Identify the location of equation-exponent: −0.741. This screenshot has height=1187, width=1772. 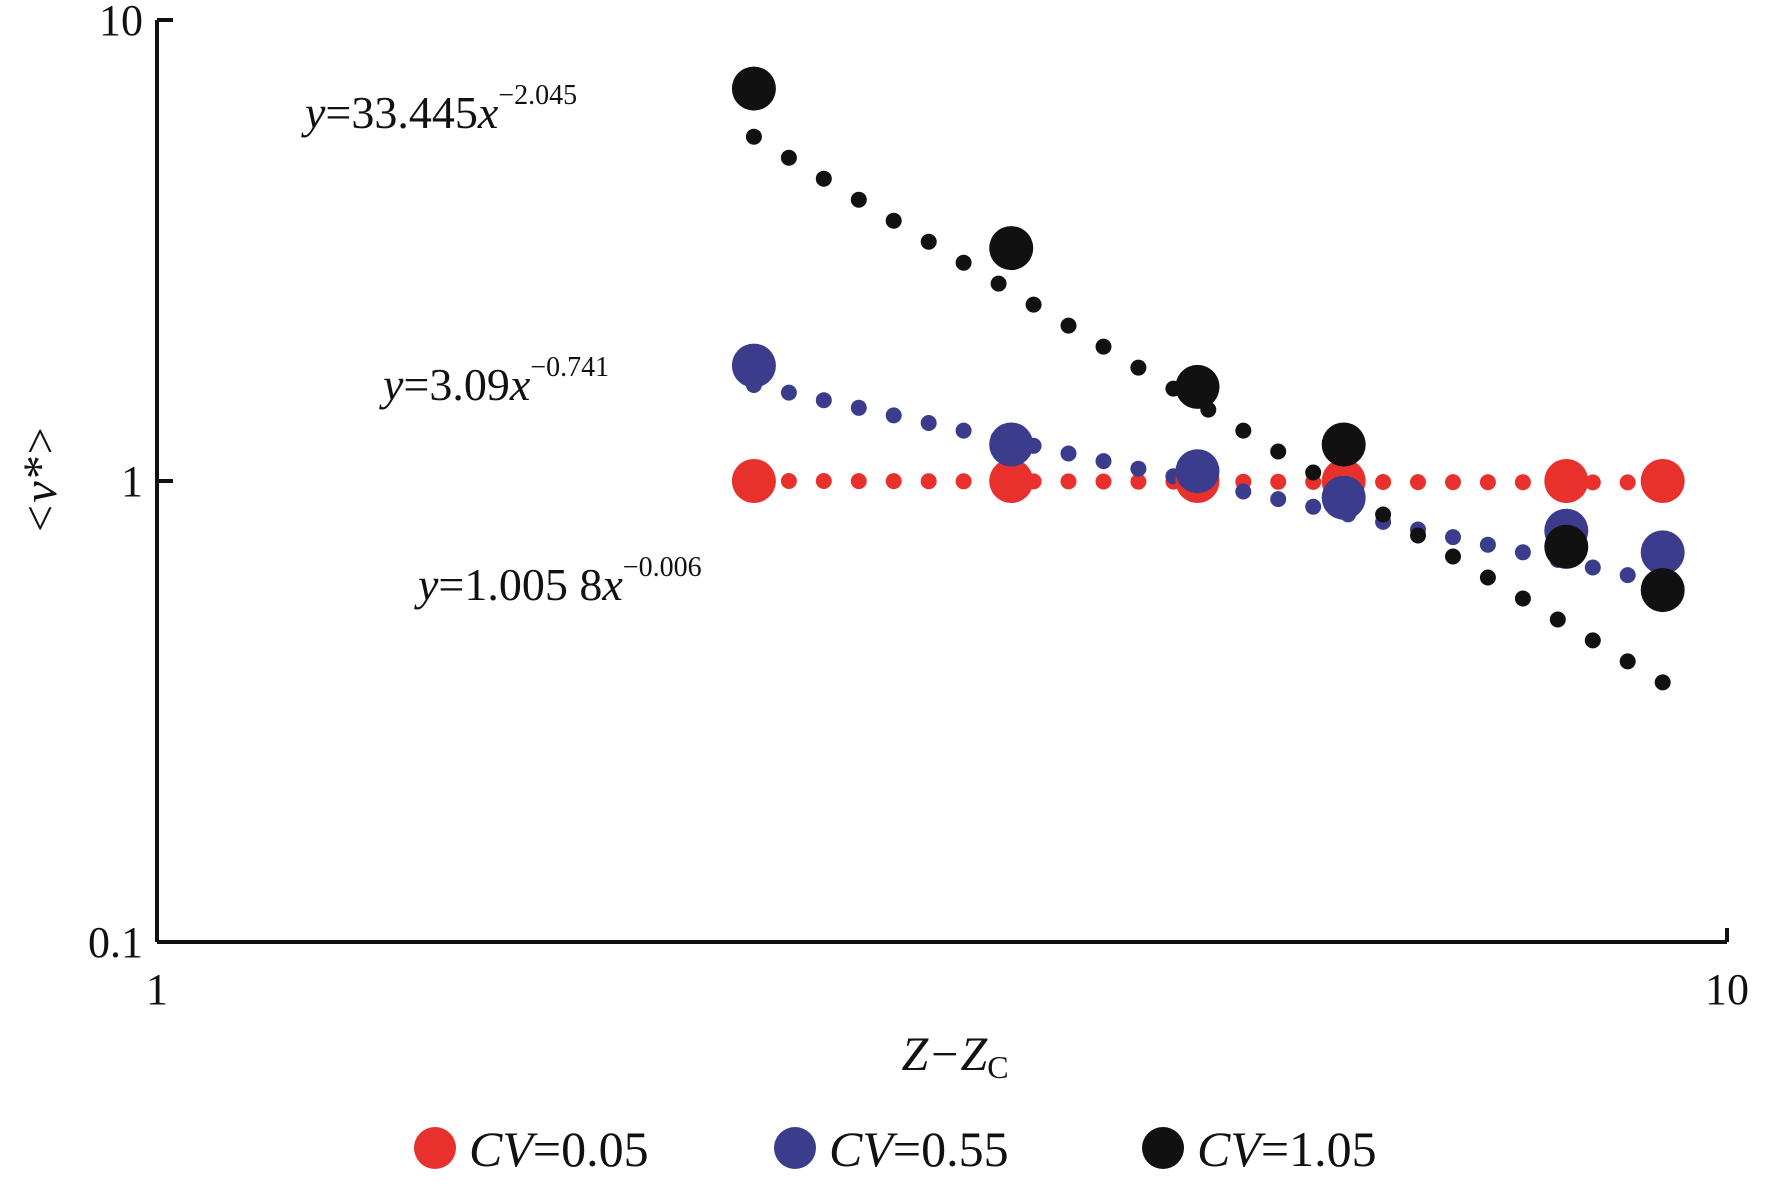
(569, 367).